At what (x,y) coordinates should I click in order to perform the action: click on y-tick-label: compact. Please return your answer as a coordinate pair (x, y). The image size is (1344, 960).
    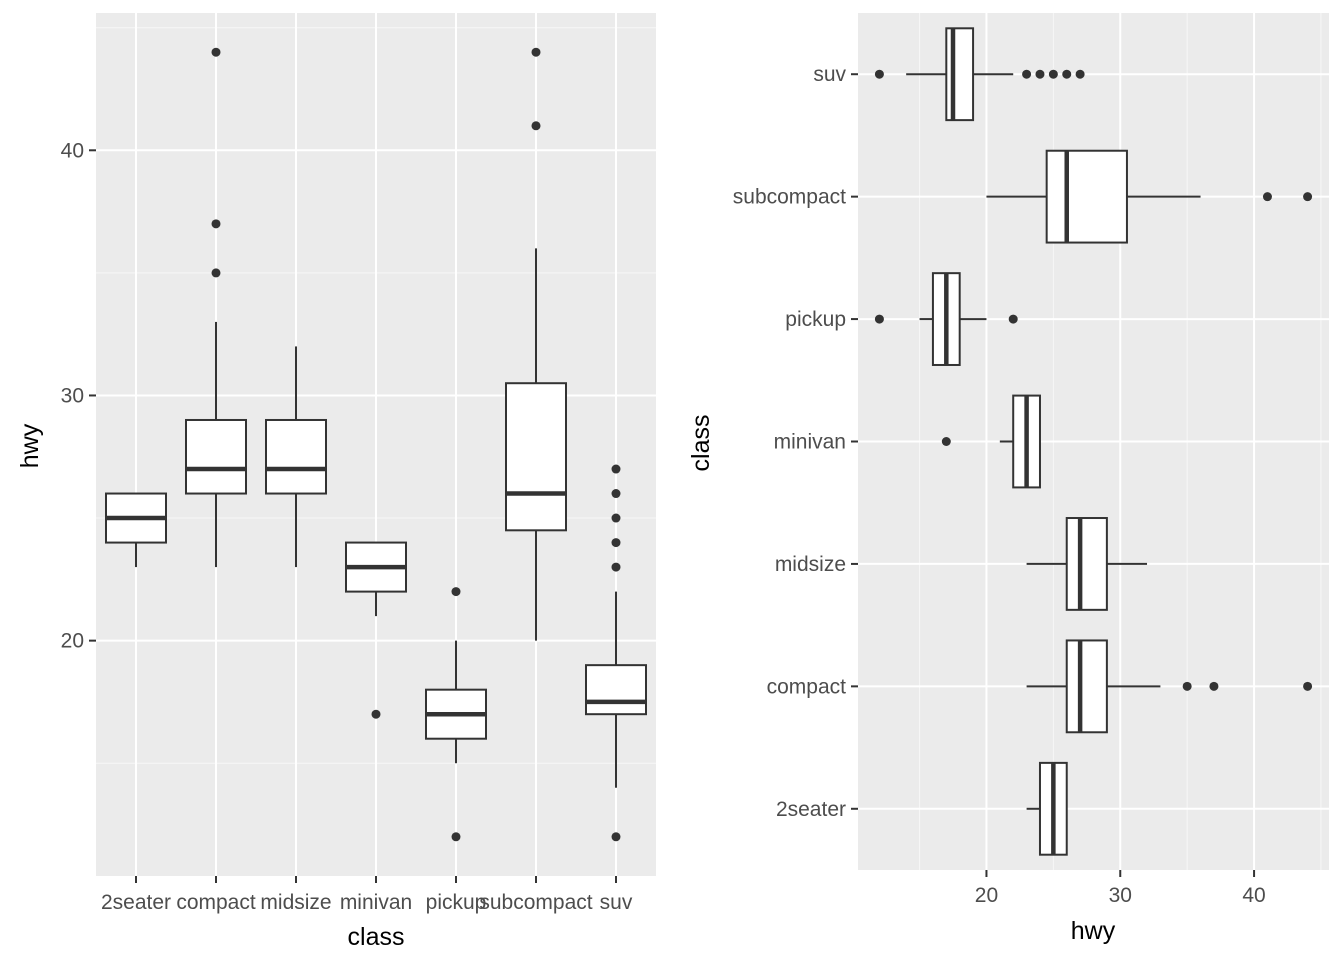
    Looking at the image, I should click on (807, 686).